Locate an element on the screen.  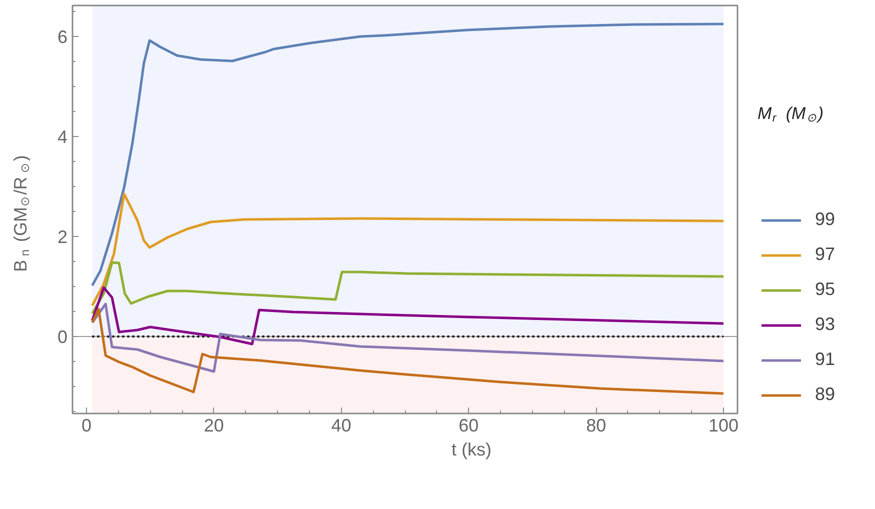
legend-label: 97 is located at coordinates (825, 254).